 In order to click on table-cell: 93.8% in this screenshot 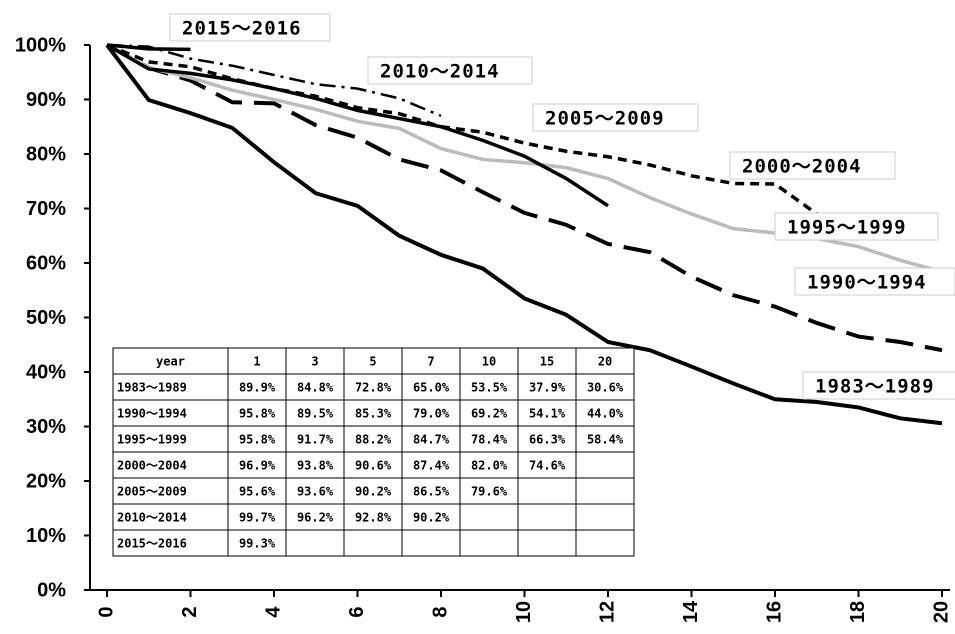, I will do `click(315, 466)`.